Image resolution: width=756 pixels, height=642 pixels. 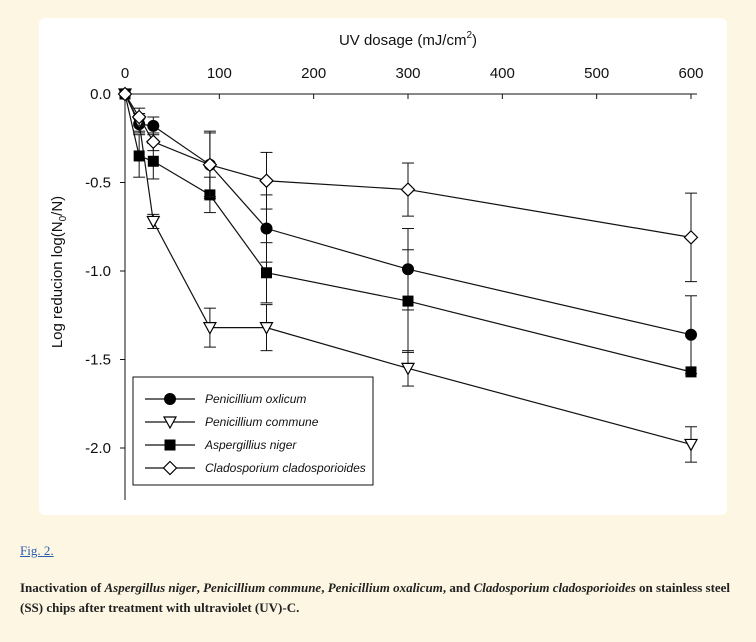 I want to click on y-axis-label: Log reducion log(N0/N), so click(x=59, y=272).